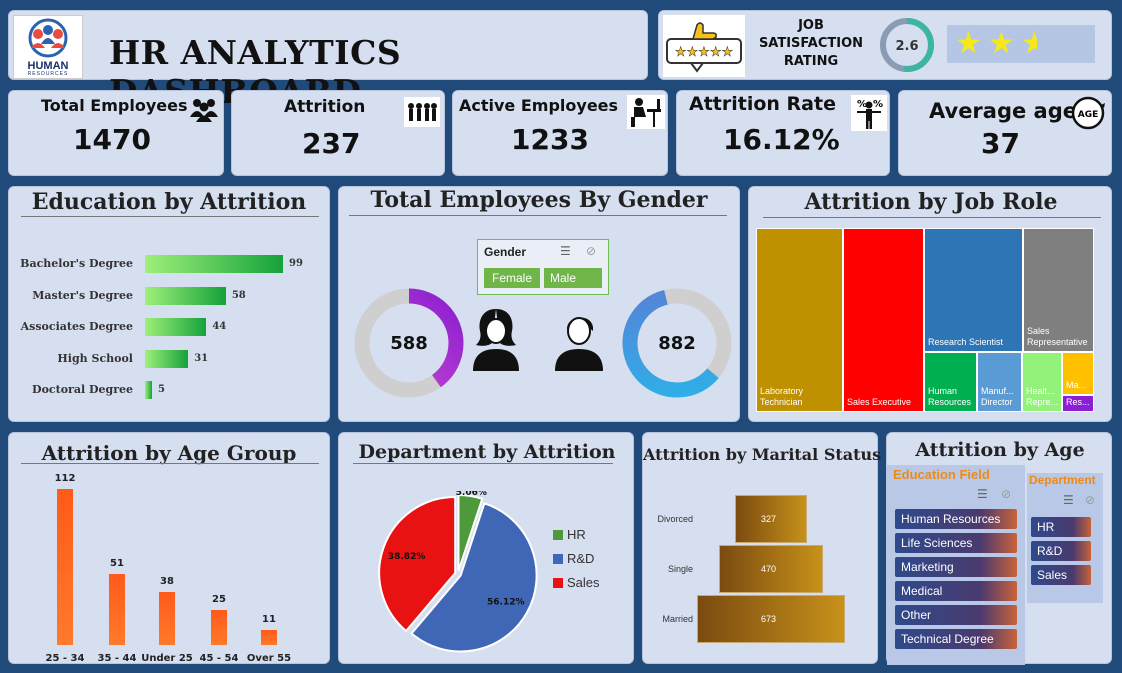 Image resolution: width=1122 pixels, height=673 pixels. What do you see at coordinates (48, 66) in the screenshot?
I see `logo-text: HUMAN` at bounding box center [48, 66].